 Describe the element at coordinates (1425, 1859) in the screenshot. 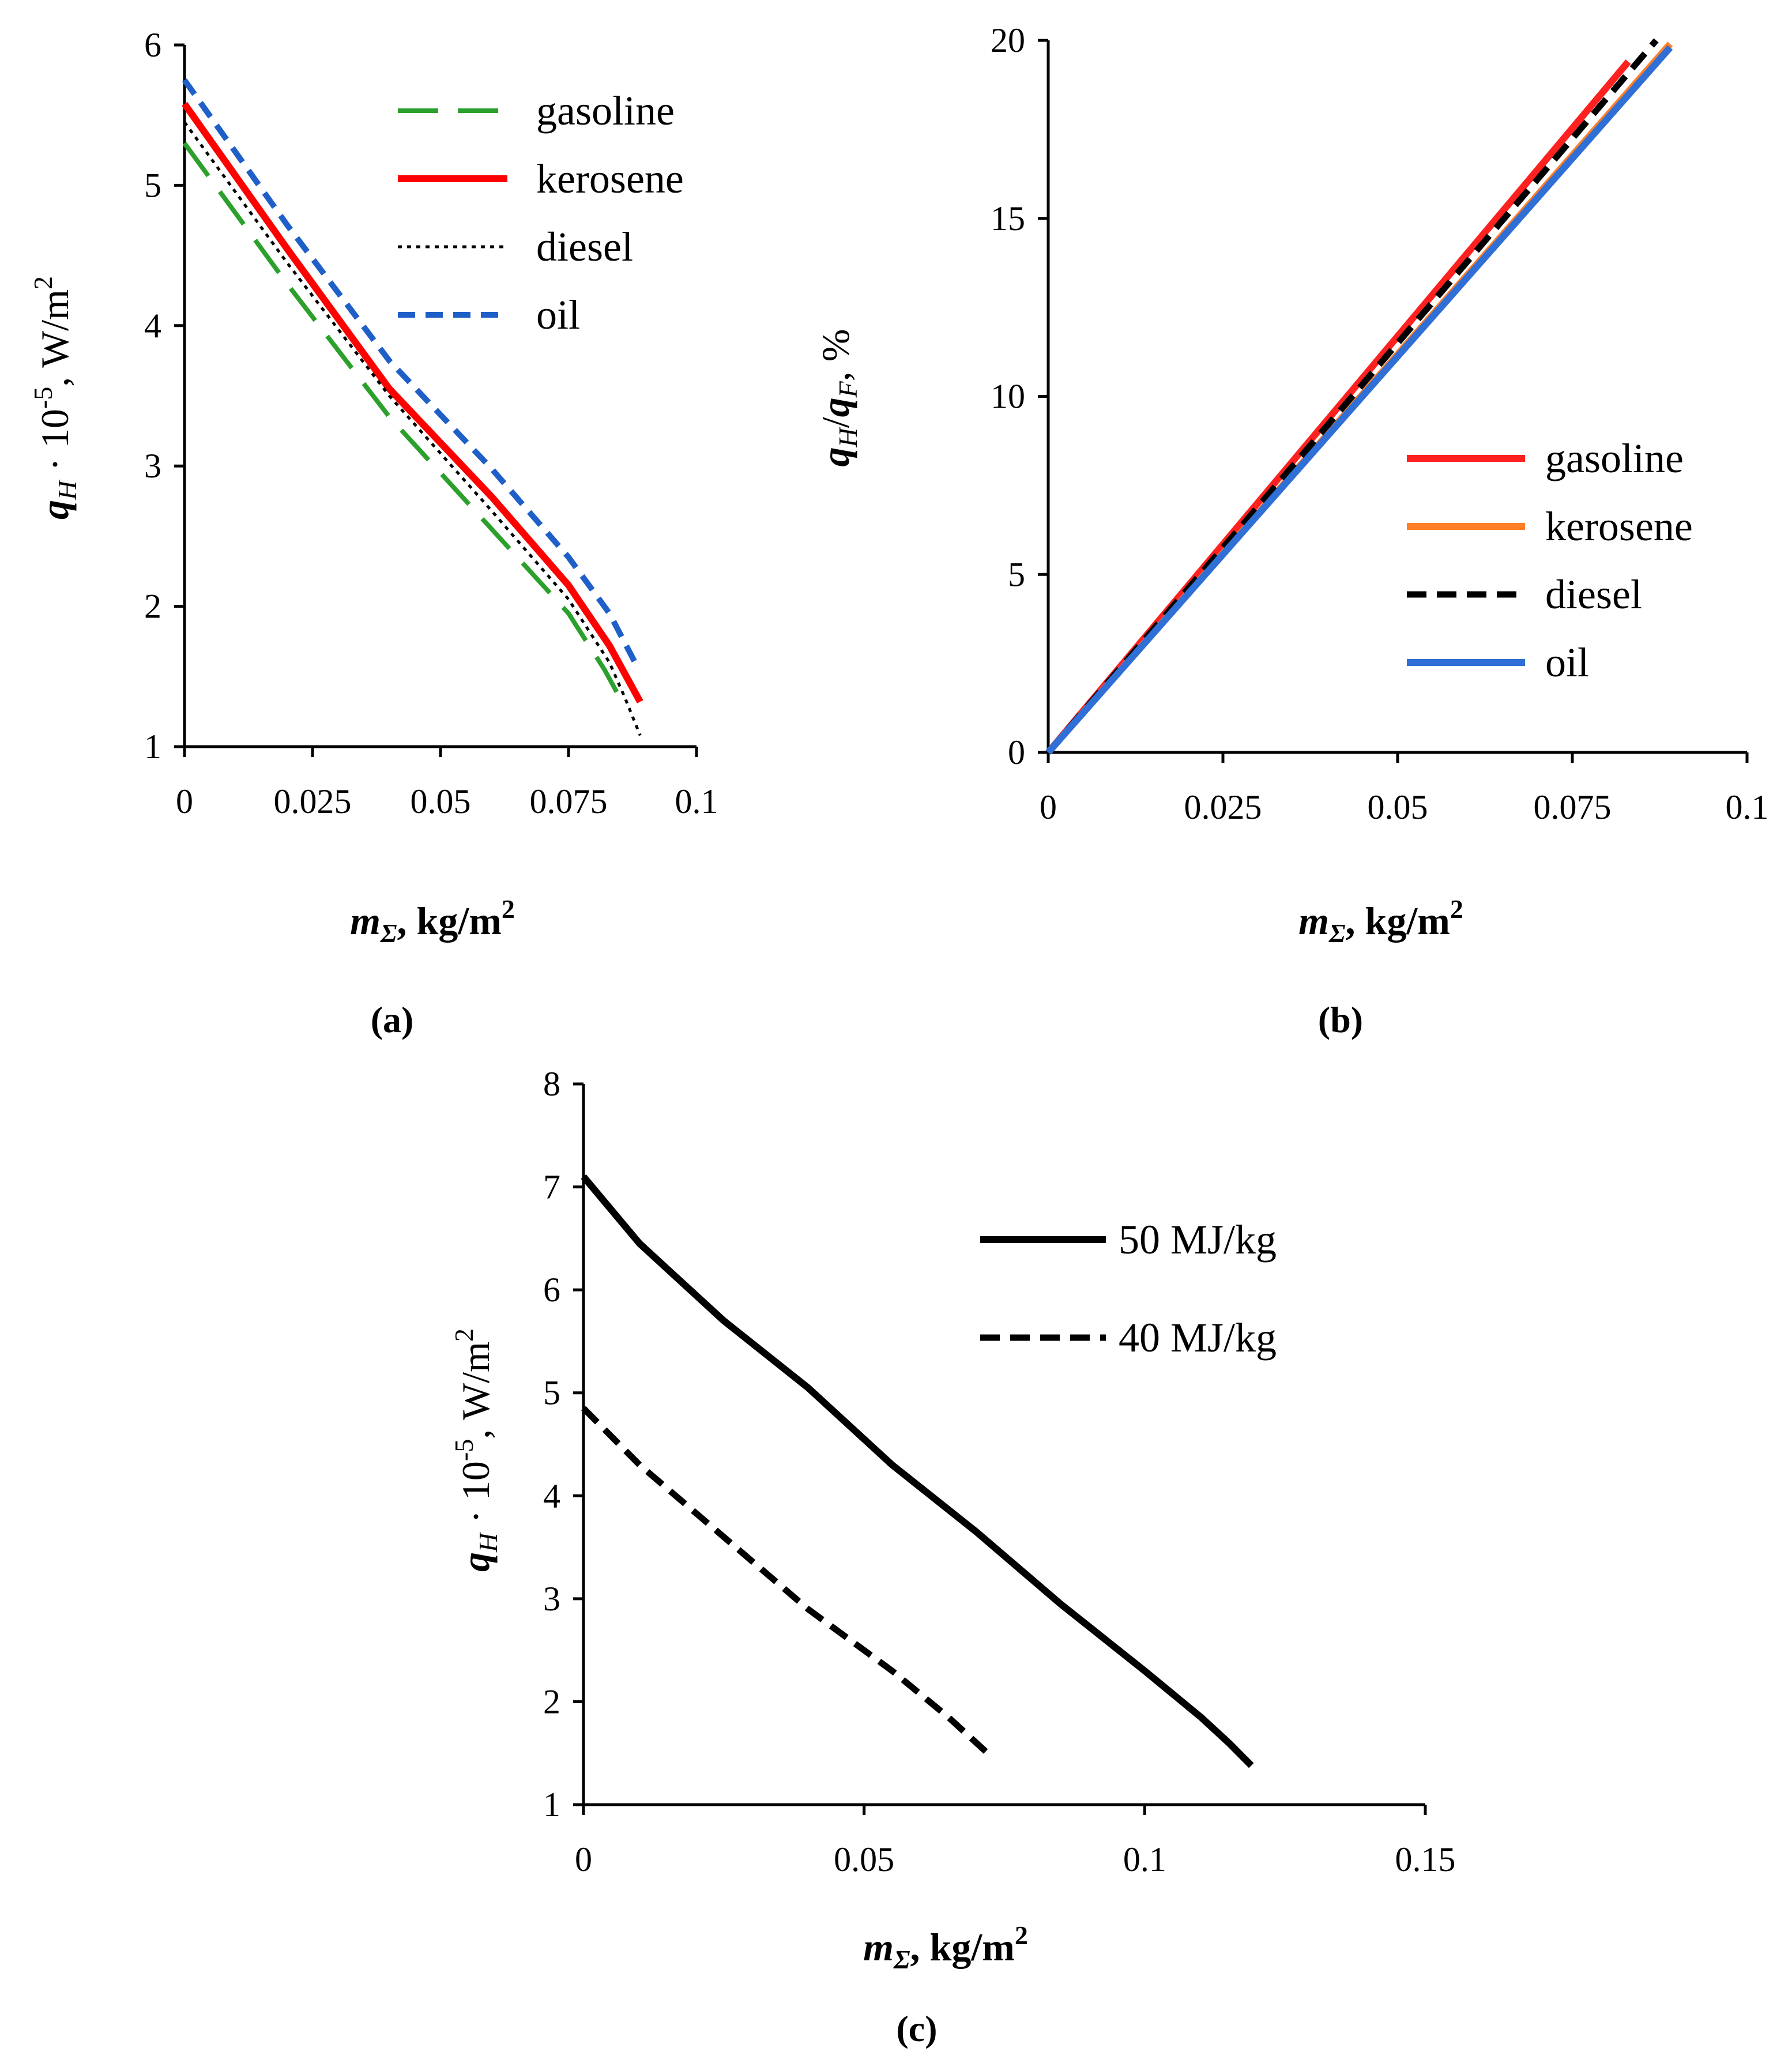

I see `x-tick-label: 0.15` at that location.